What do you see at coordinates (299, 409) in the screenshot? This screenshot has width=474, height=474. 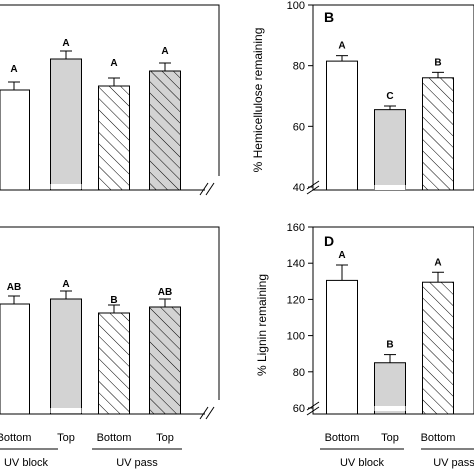 I see `panel-d-ytick-label-0: 60` at bounding box center [299, 409].